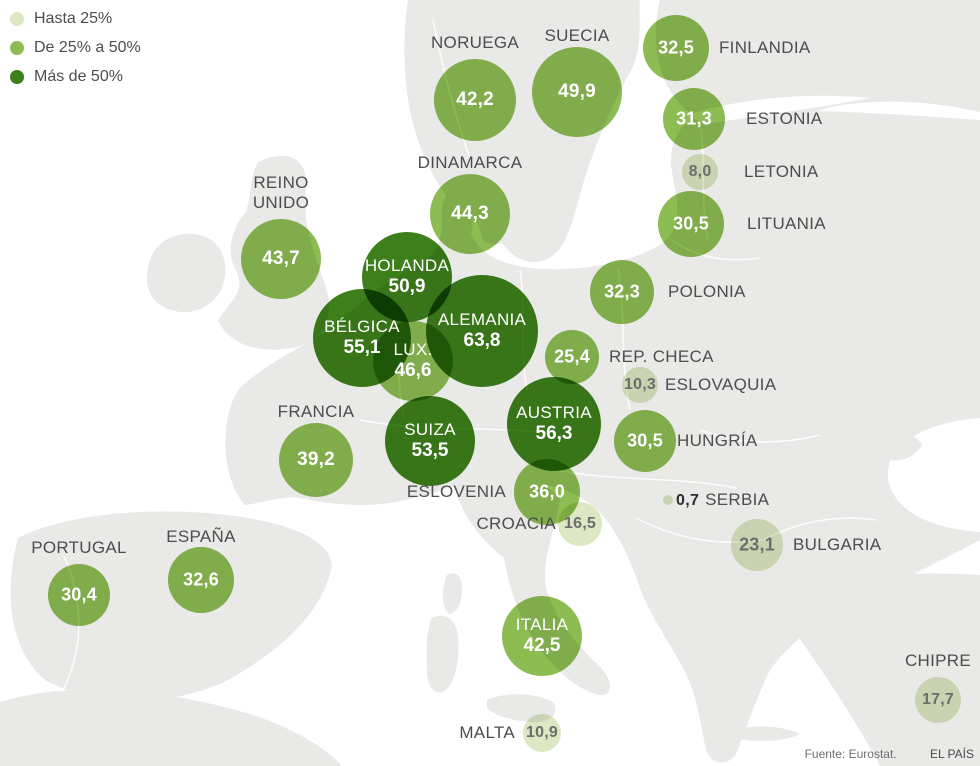 This screenshot has height=766, width=980. I want to click on country-bubble-hungria, so click(645, 441).